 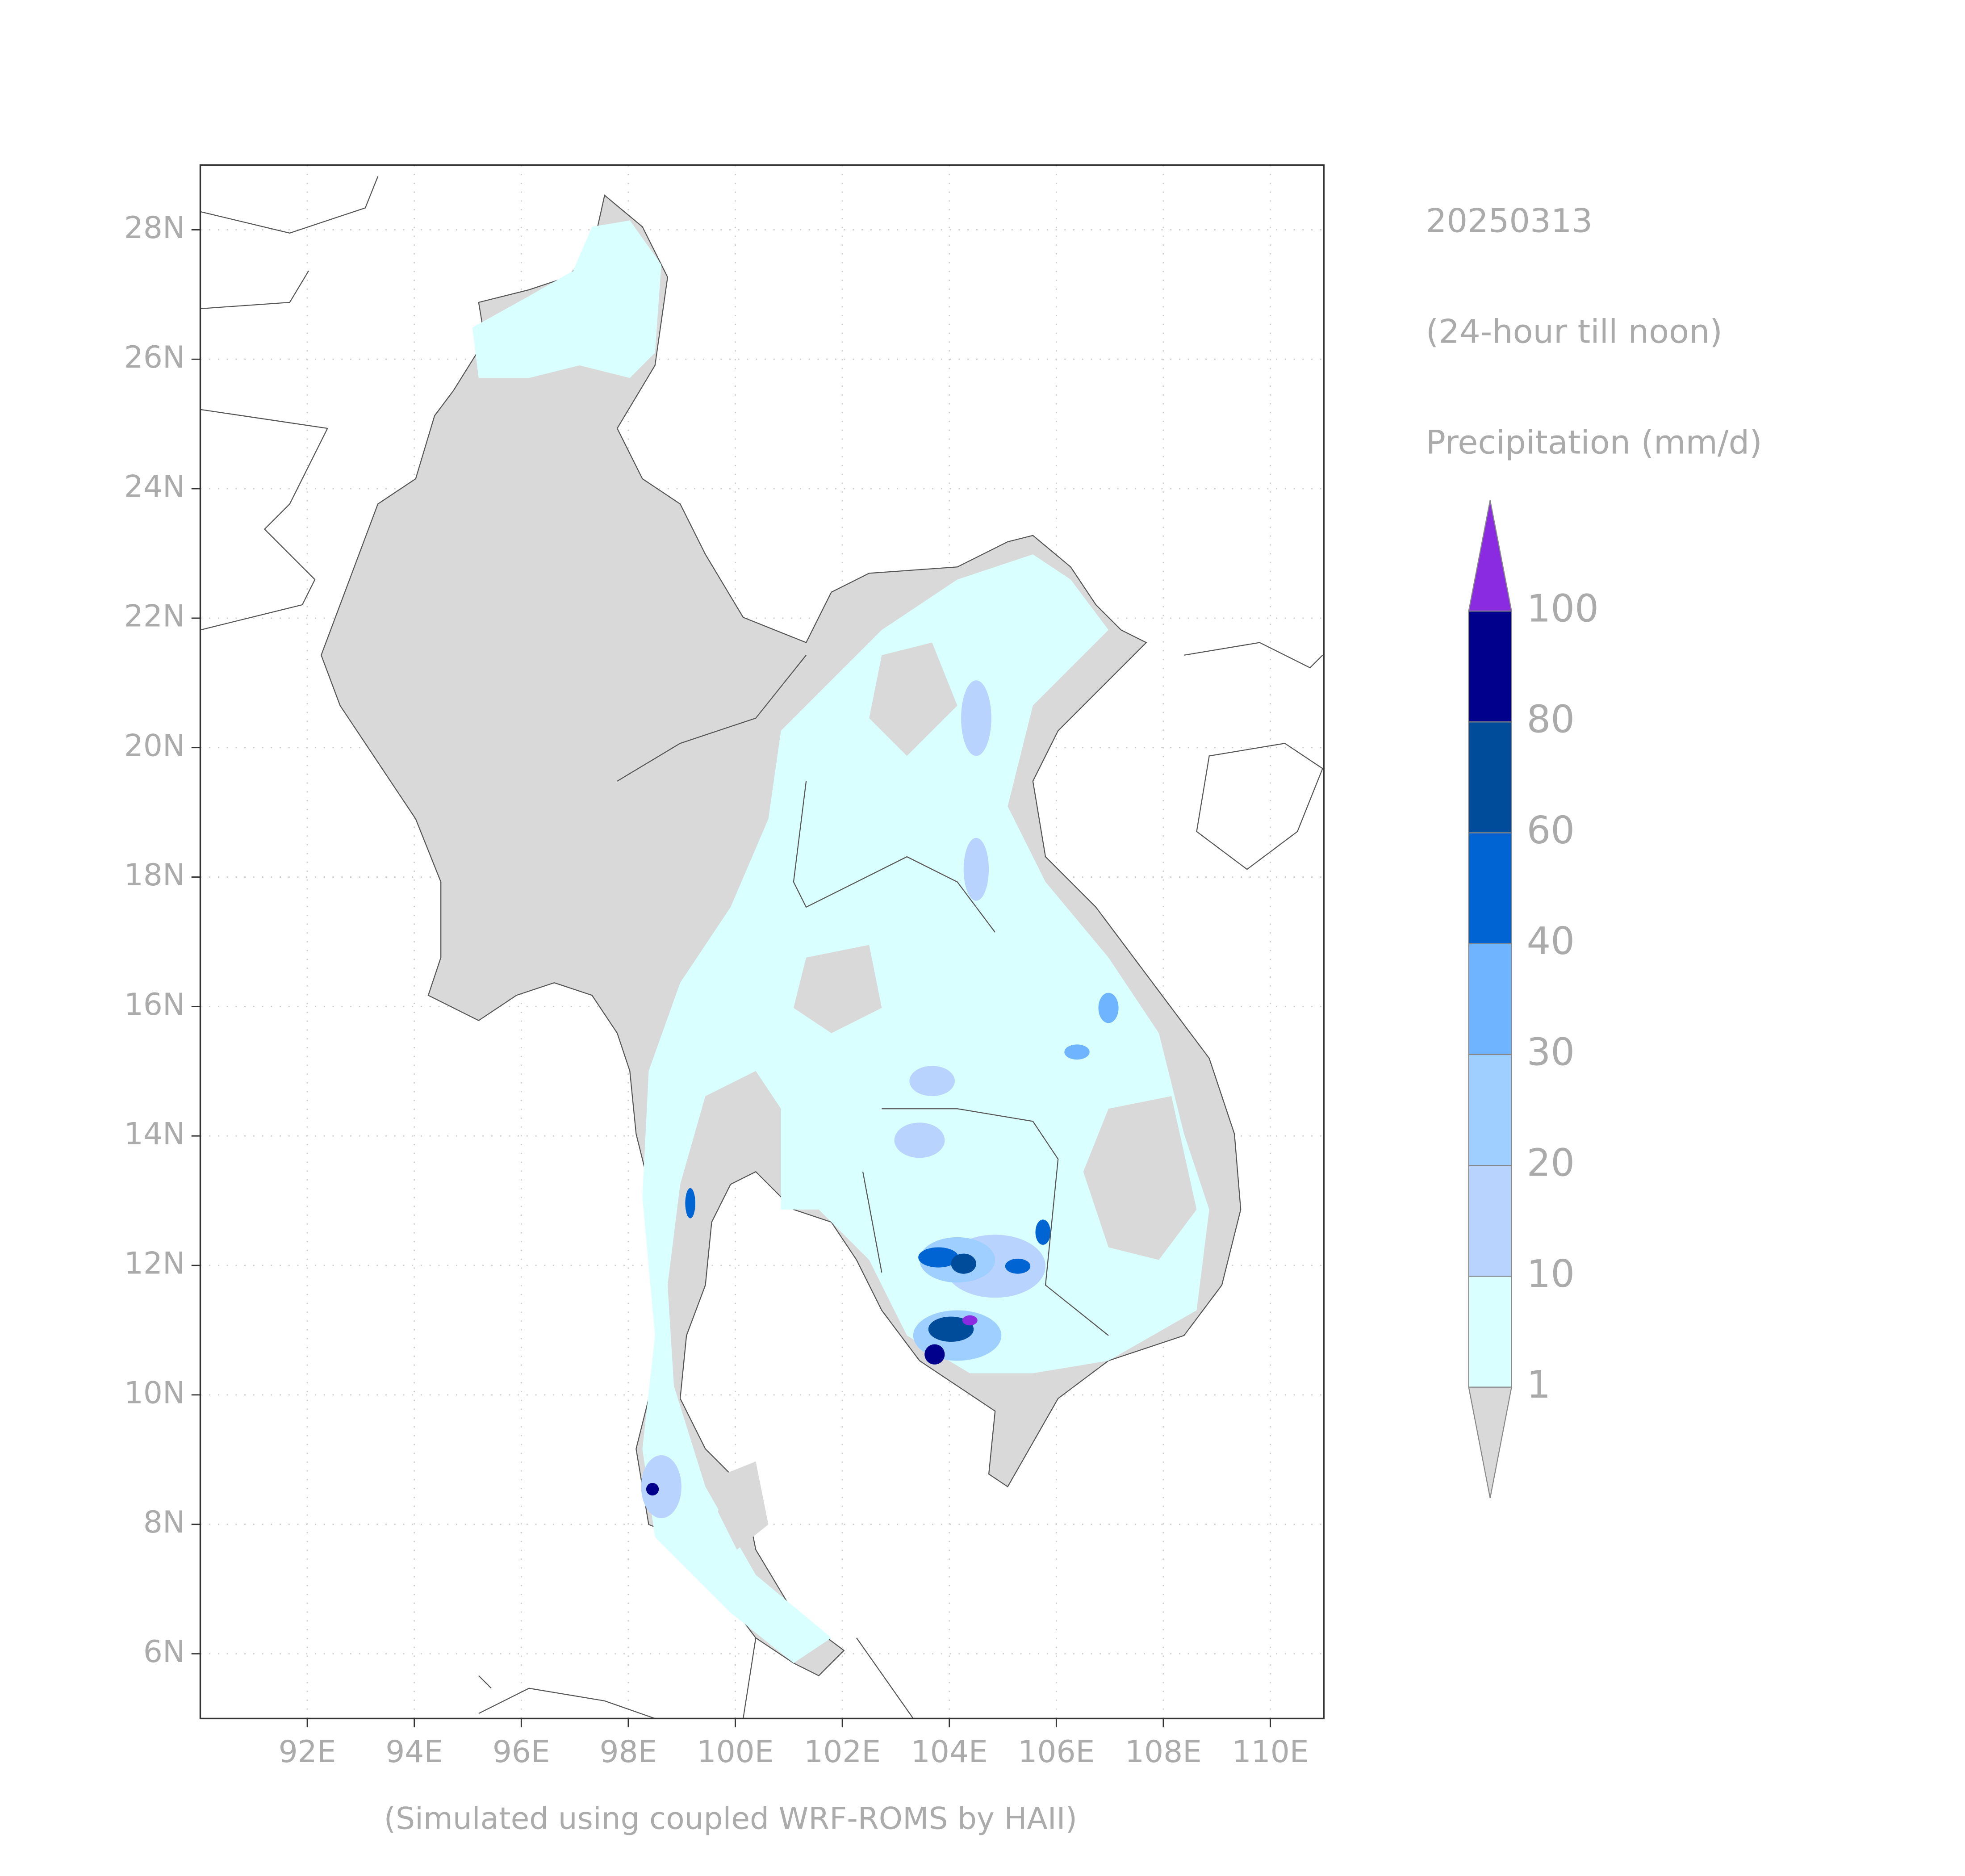 What do you see at coordinates (155, 1392) in the screenshot?
I see `lat-tick-label: 10N` at bounding box center [155, 1392].